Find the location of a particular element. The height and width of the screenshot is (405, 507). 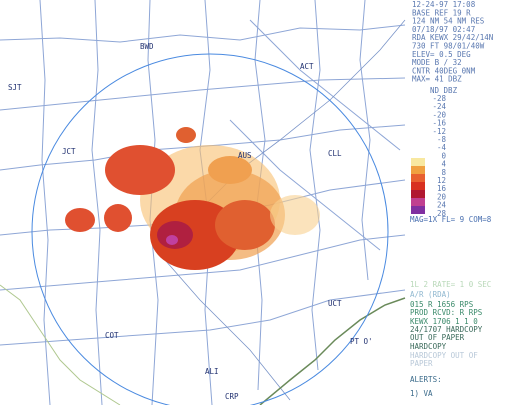

city-label: CRP is located at coordinates (232, 396).